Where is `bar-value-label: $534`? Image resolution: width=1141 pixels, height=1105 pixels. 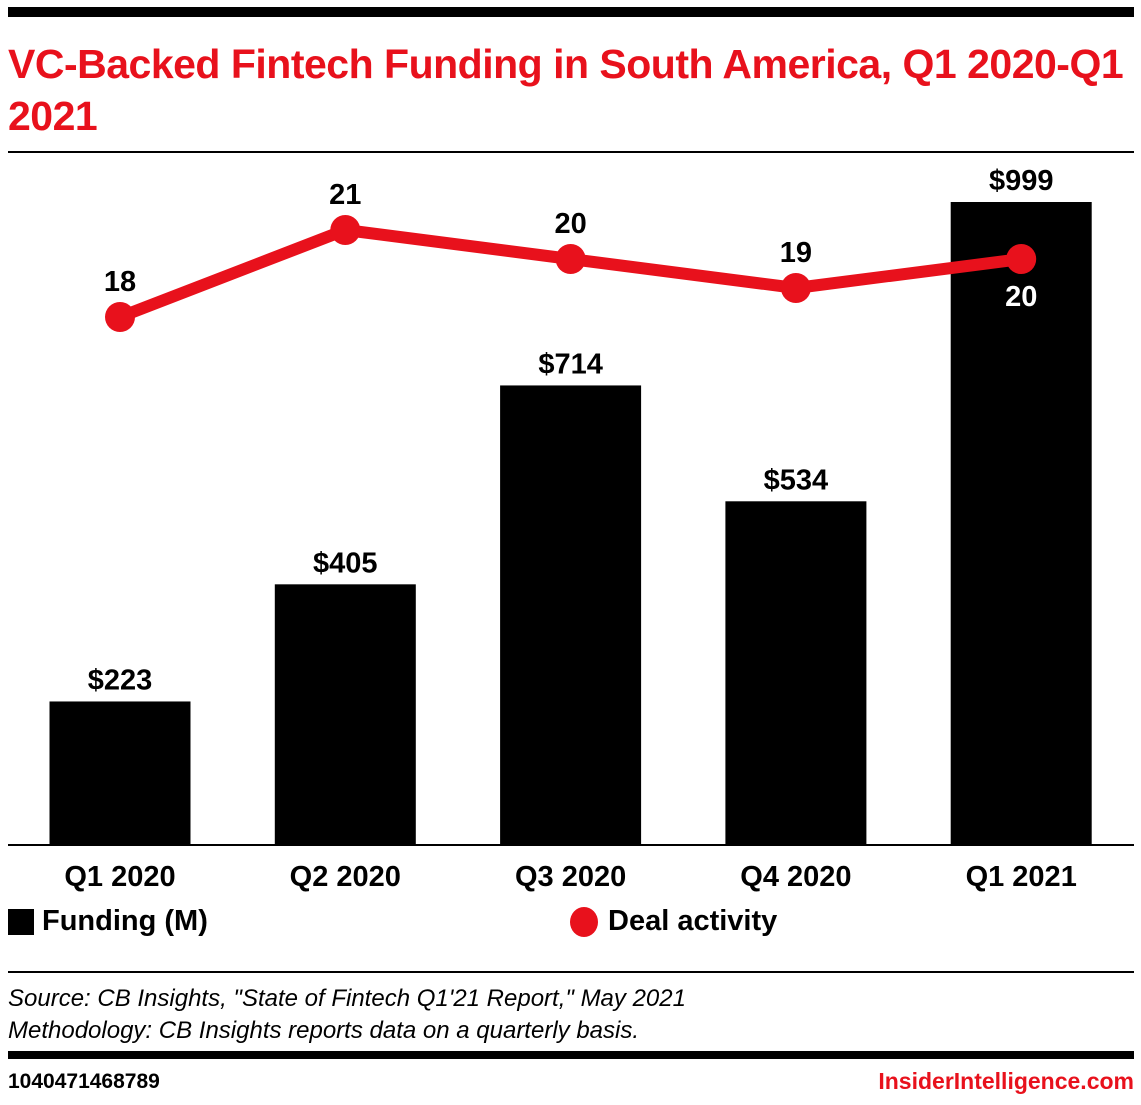
bar-value-label: $534 is located at coordinates (796, 480).